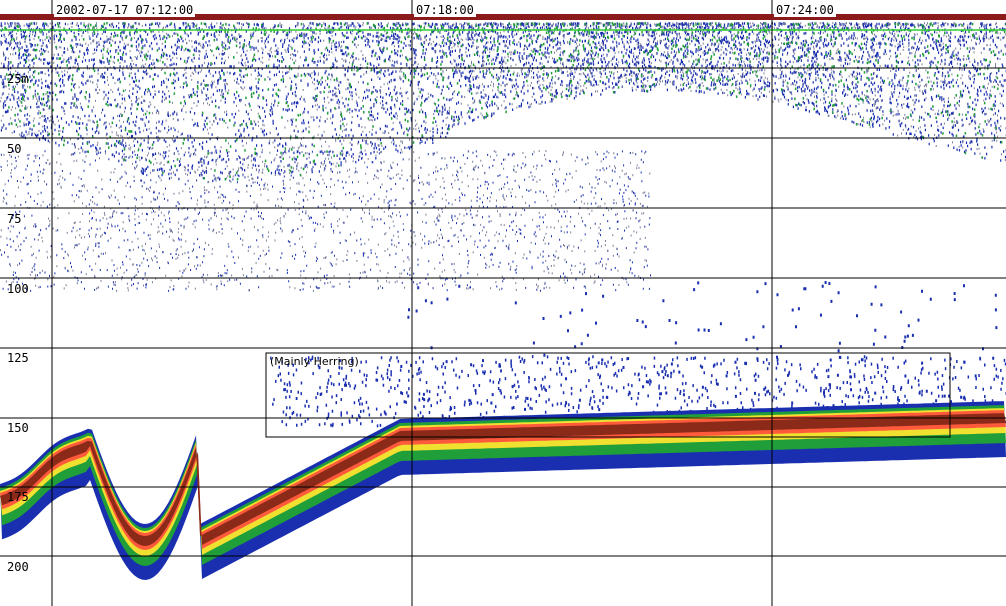  What do you see at coordinates (18, 497) in the screenshot?
I see `depth-label-175: 175` at bounding box center [18, 497].